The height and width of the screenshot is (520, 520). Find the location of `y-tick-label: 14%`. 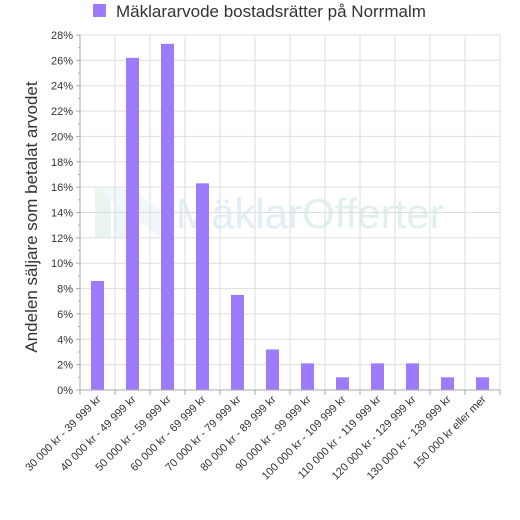

y-tick-label: 14% is located at coordinates (62, 214).